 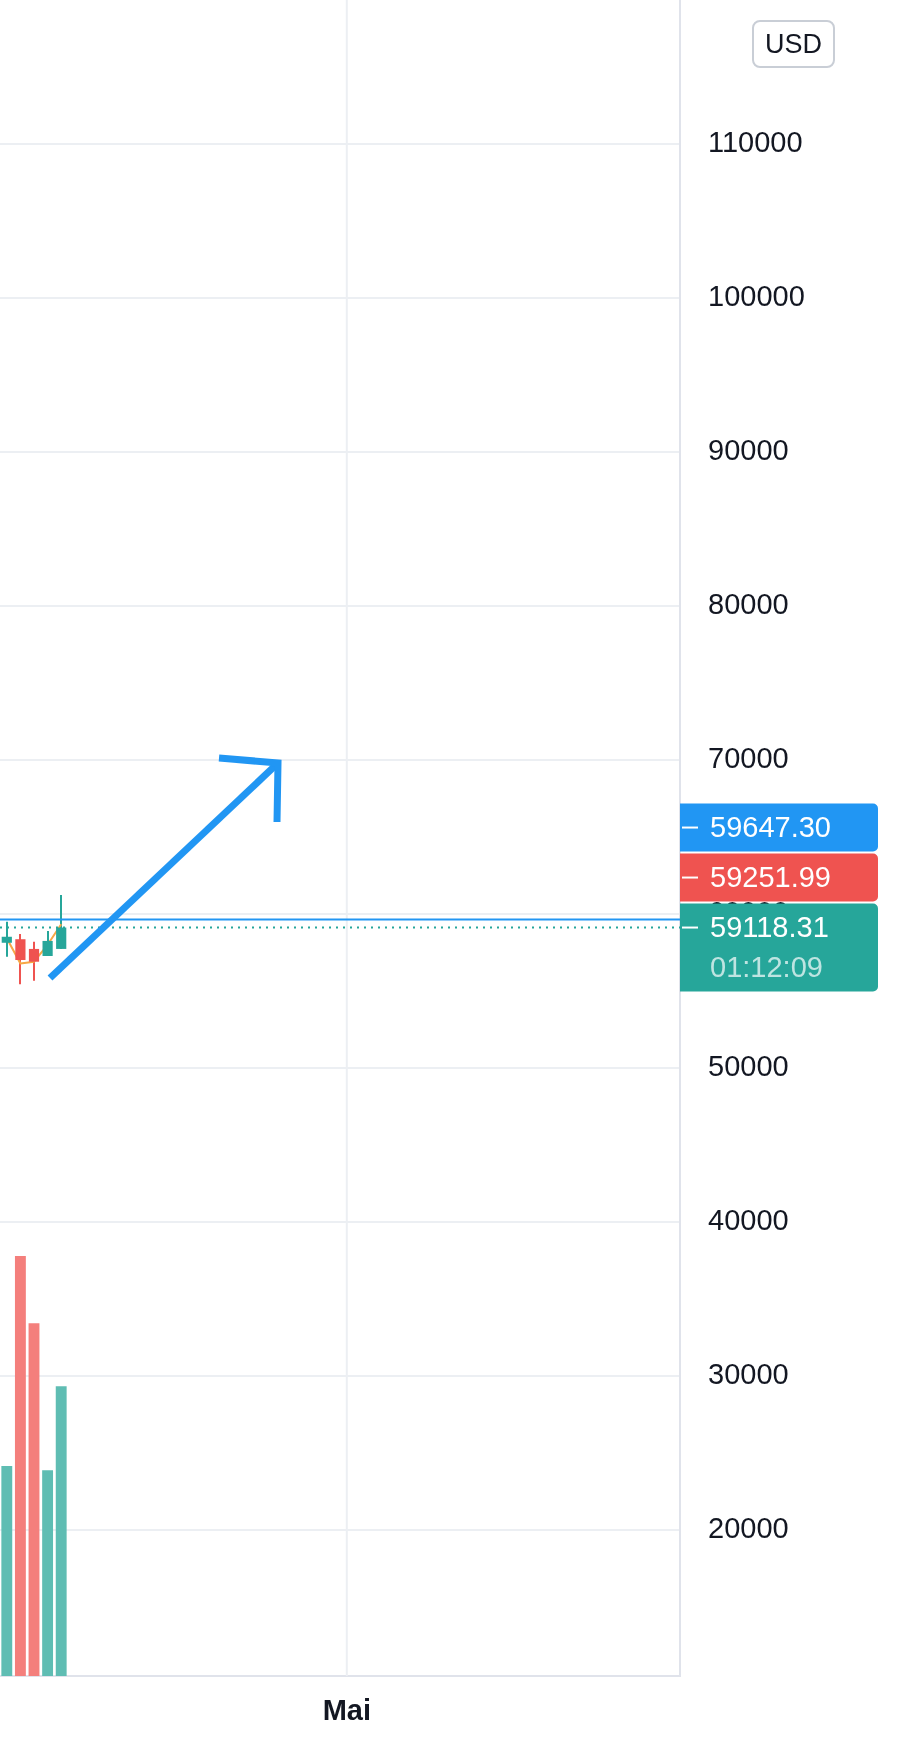 What do you see at coordinates (770, 826) in the screenshot?
I see `ref-line-label: 59647.30` at bounding box center [770, 826].